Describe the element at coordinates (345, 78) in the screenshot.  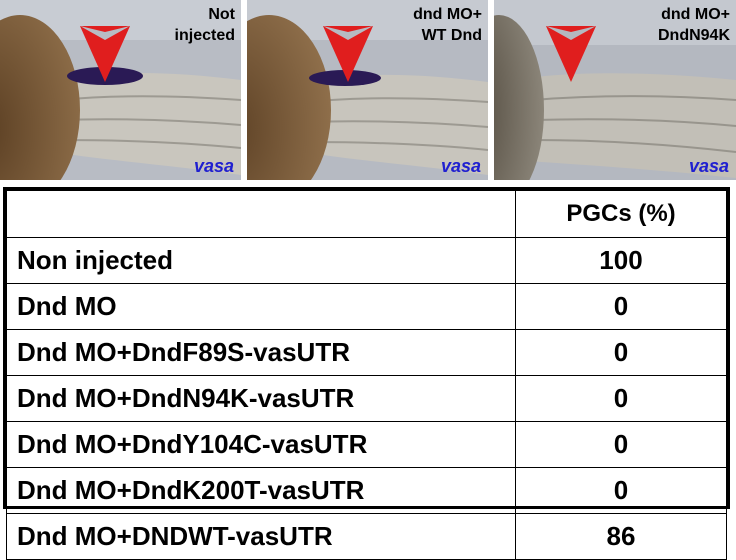
I see `pgc-stain` at that location.